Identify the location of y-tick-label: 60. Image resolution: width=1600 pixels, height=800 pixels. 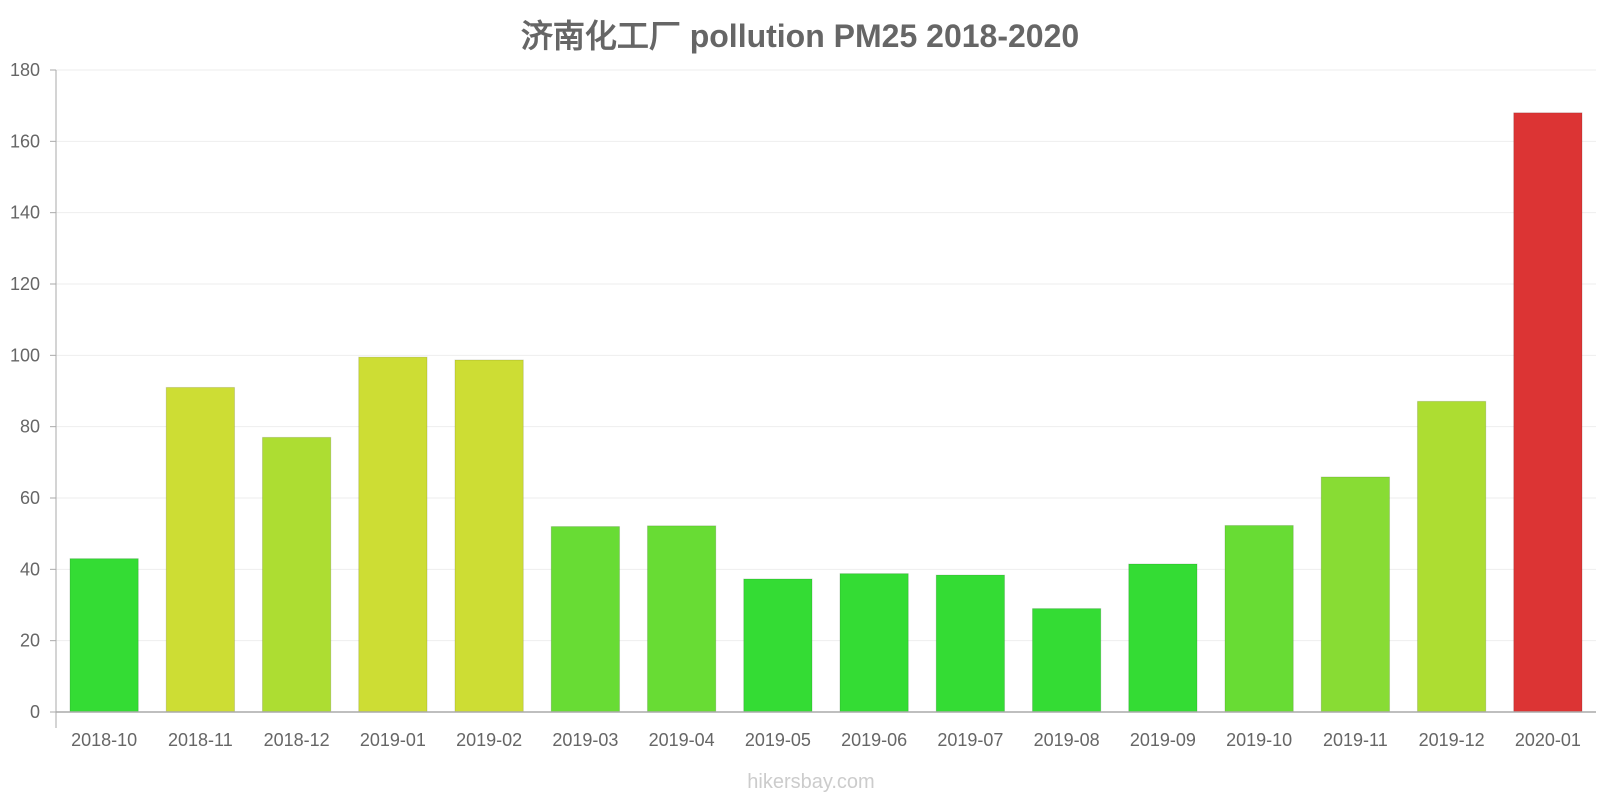
(30, 498).